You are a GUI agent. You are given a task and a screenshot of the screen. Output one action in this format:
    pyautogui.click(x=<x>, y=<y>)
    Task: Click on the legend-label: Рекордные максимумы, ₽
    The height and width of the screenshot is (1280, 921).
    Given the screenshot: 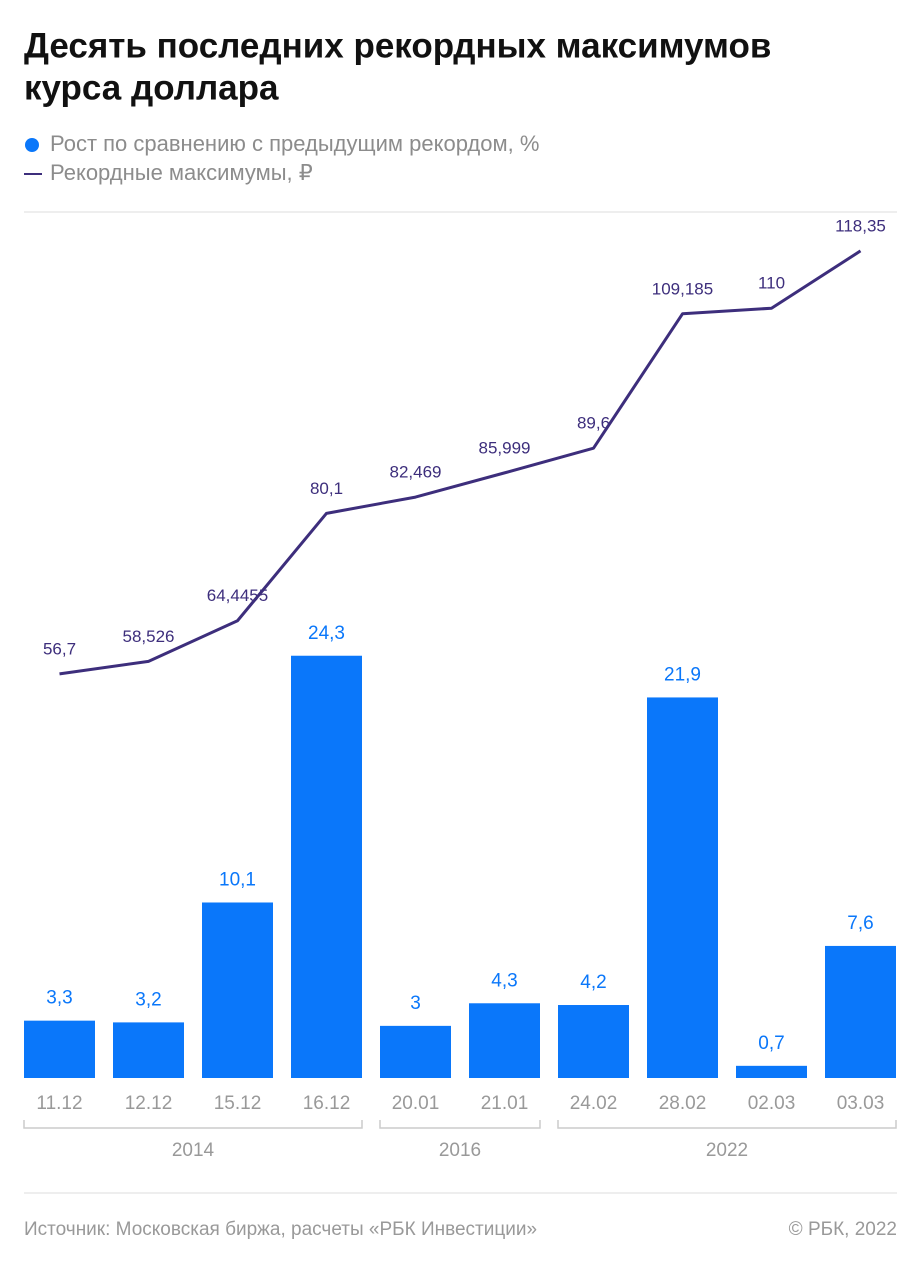 What is the action you would take?
    pyautogui.click(x=181, y=172)
    